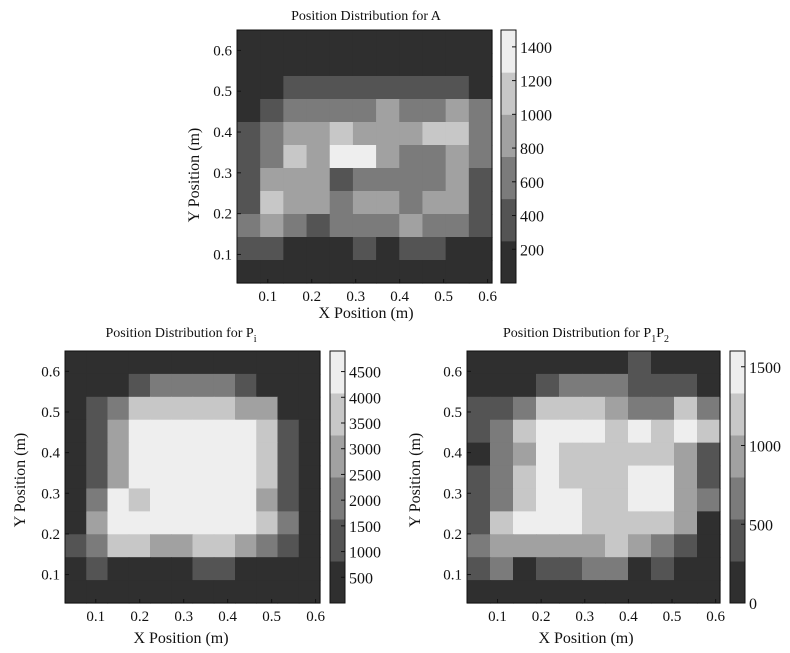 The height and width of the screenshot is (653, 790). I want to click on chart-title: Position Distribution for A, so click(366, 16).